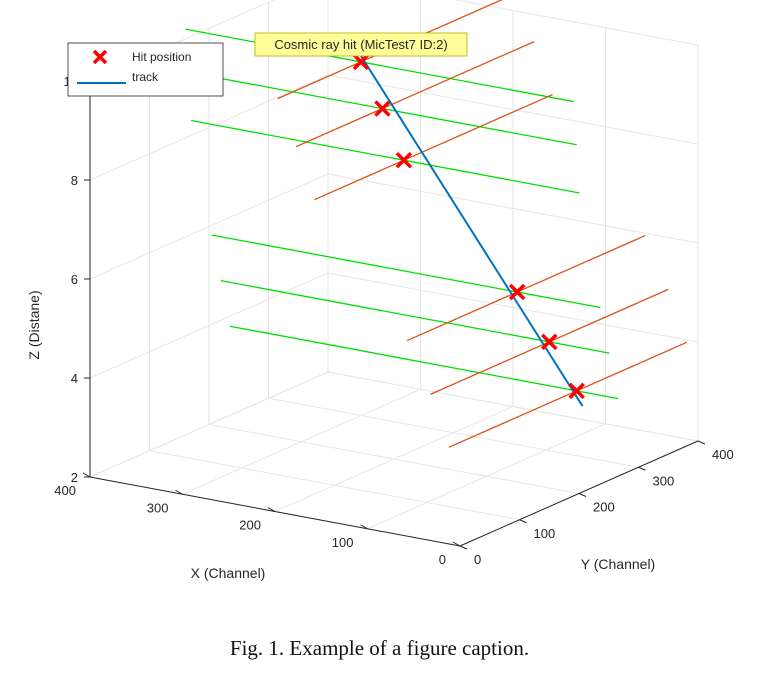  I want to click on z-tick-label: 6, so click(74, 279).